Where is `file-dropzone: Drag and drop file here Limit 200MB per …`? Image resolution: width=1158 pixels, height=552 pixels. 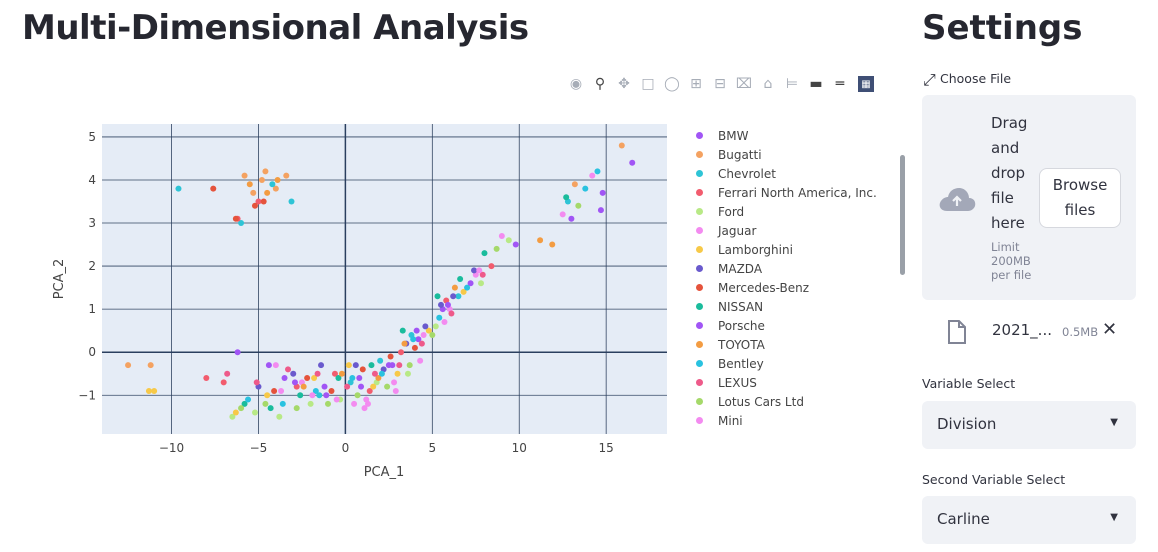
file-dropzone: Drag and drop file here Limit 200MB per … is located at coordinates (1029, 197).